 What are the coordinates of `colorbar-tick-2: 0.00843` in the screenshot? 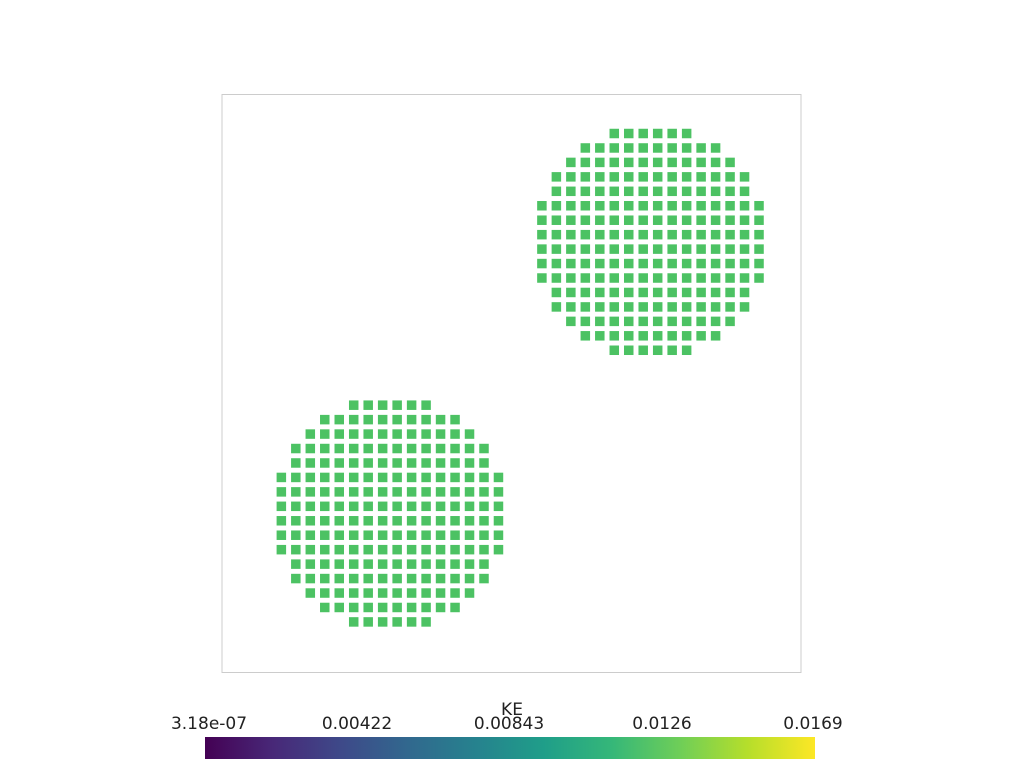 It's located at (509, 724).